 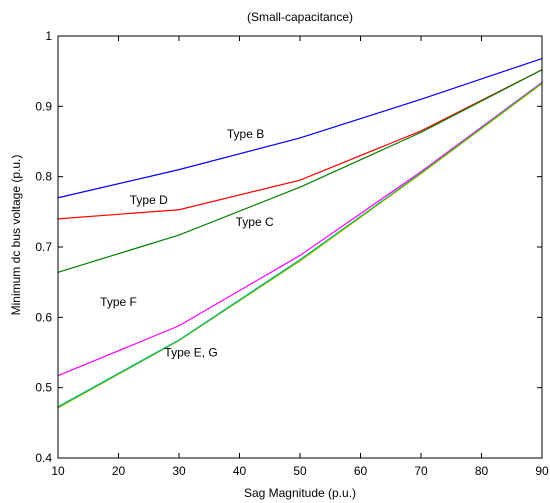 What do you see at coordinates (300, 471) in the screenshot?
I see `x-tick-label: 50` at bounding box center [300, 471].